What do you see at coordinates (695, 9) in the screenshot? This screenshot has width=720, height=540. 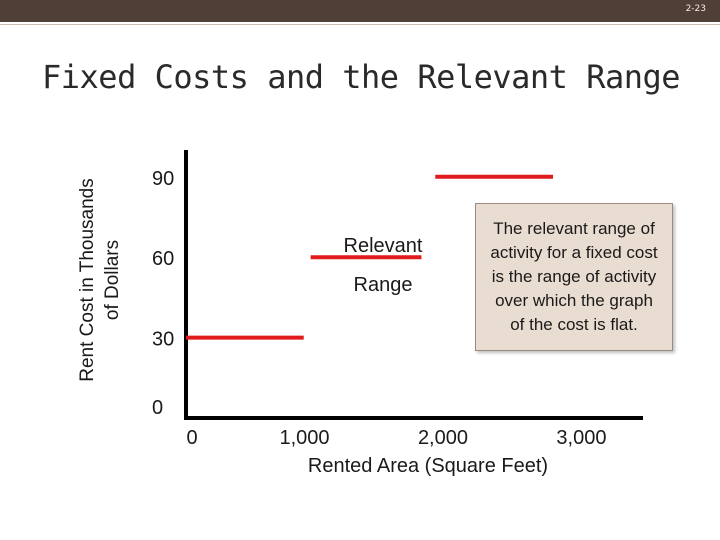 I see `slide-number: 2-23` at bounding box center [695, 9].